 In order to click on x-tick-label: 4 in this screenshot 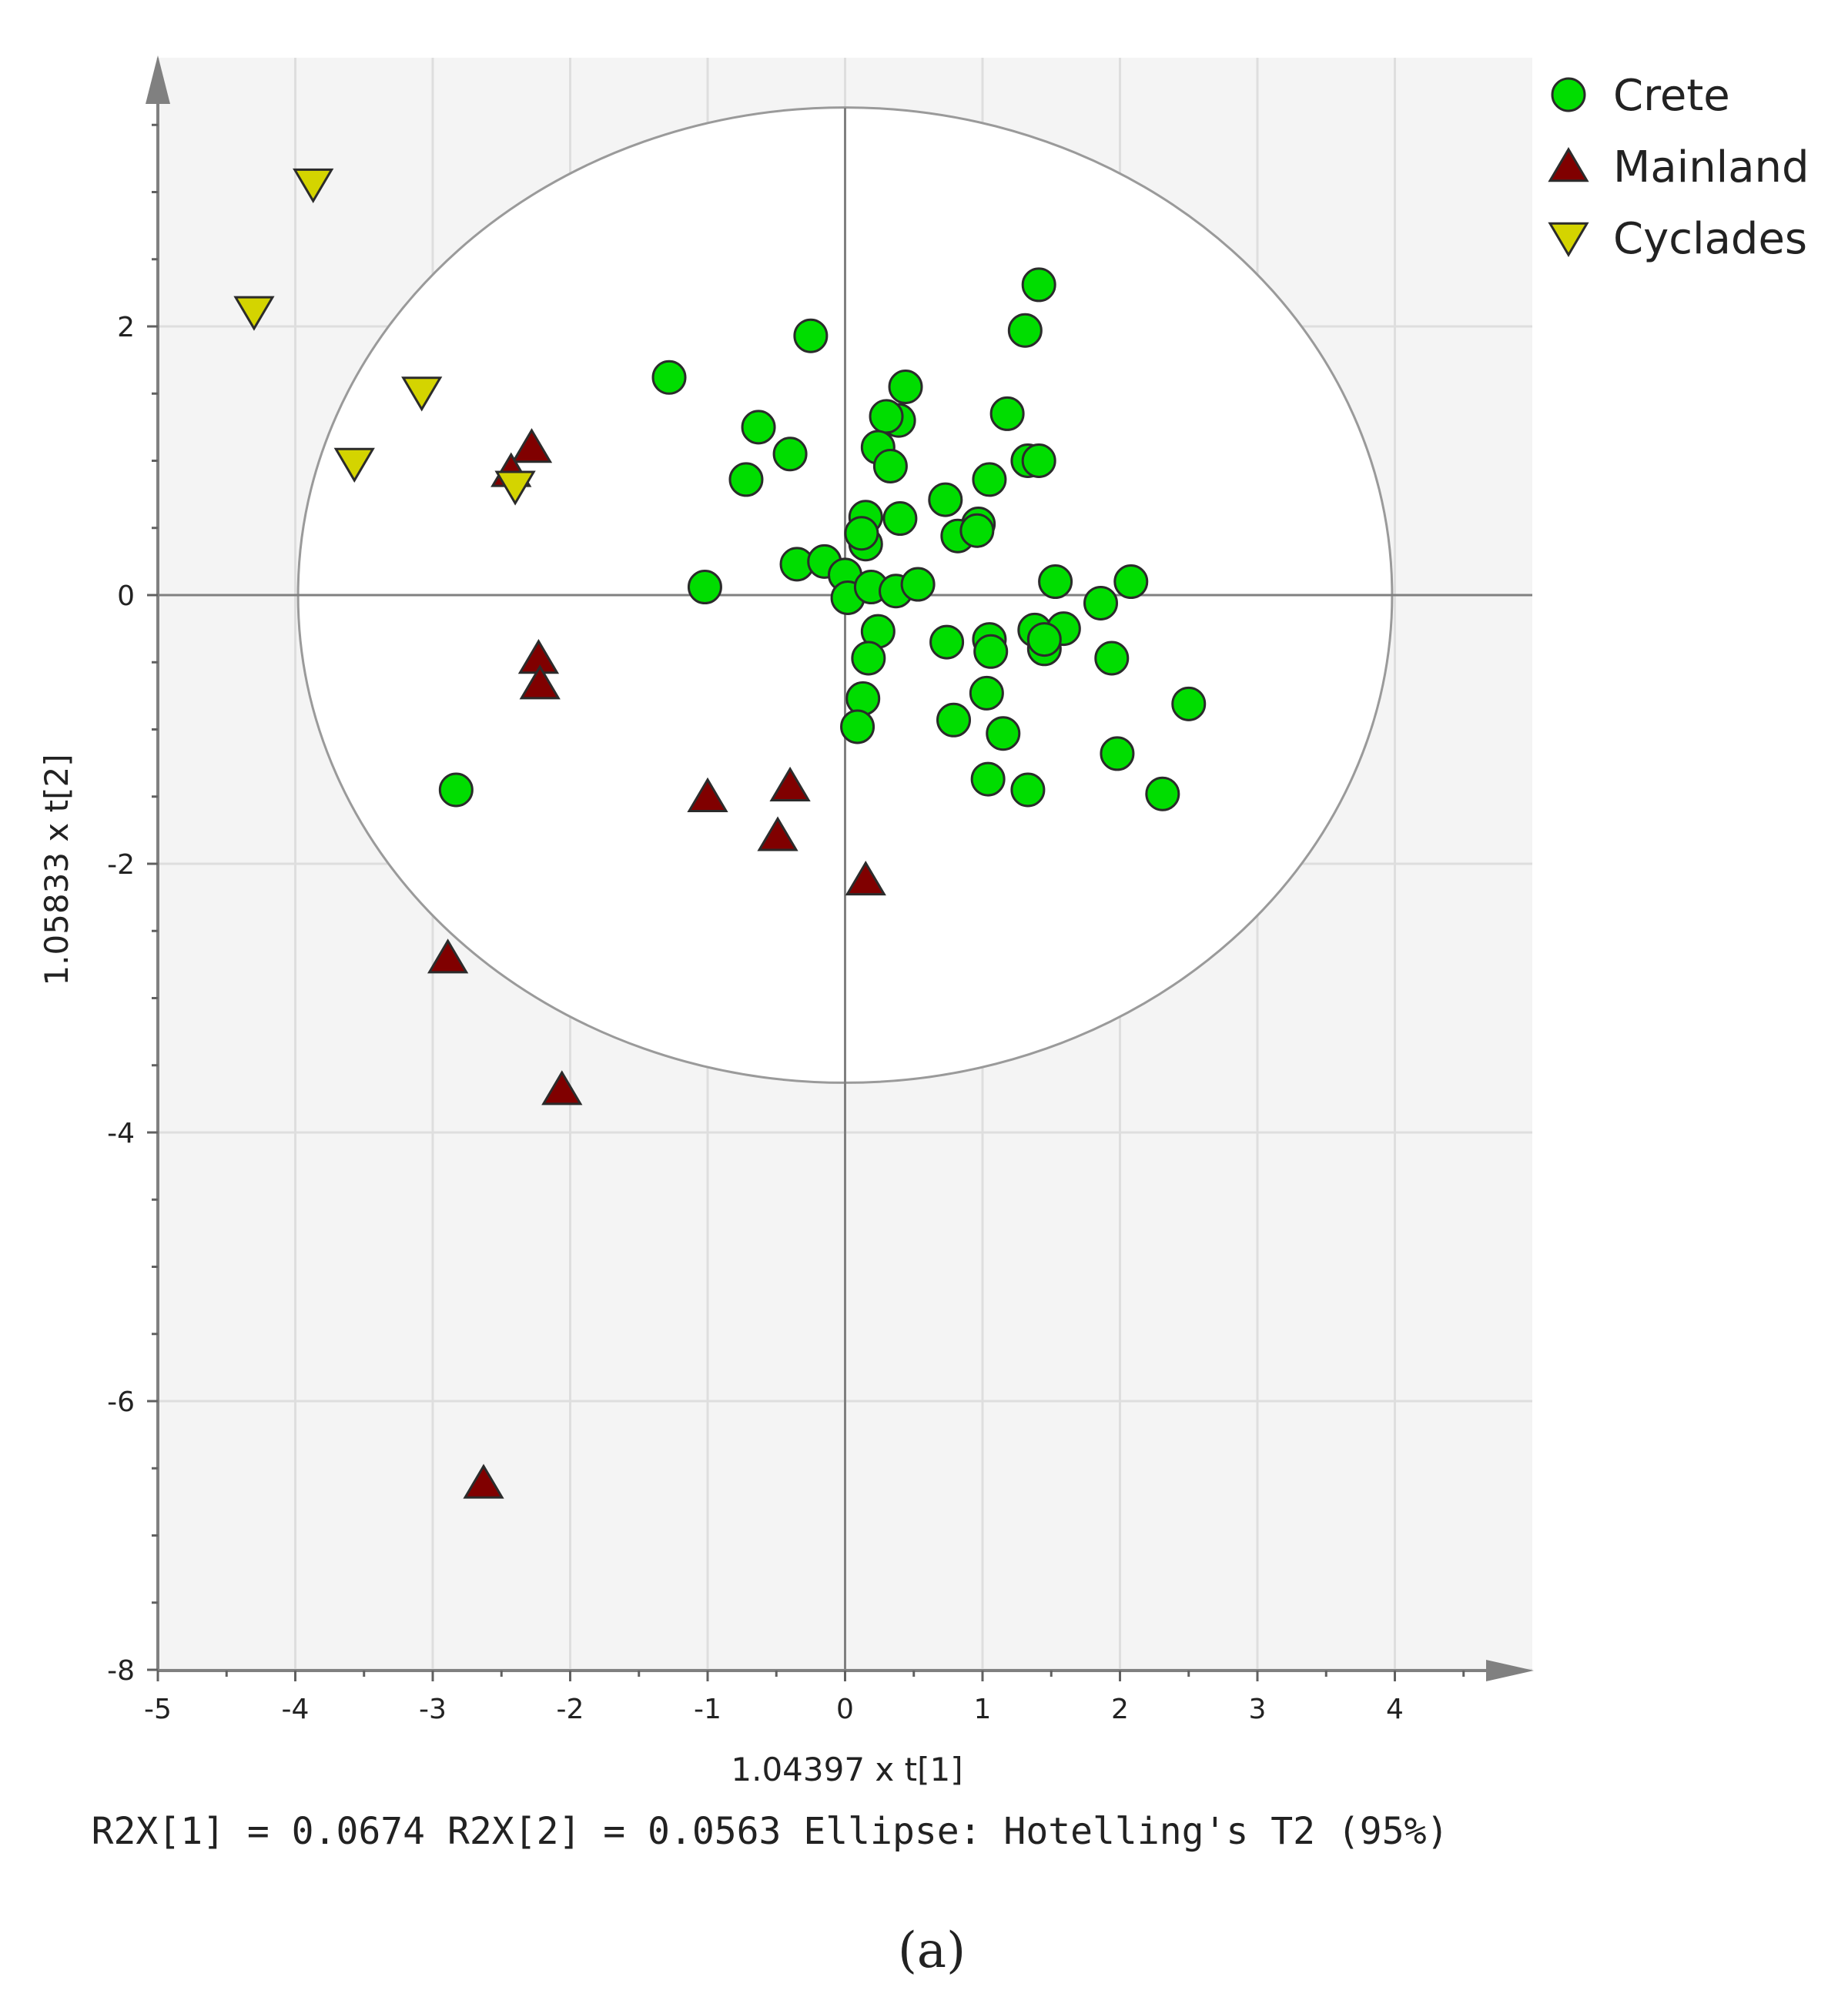, I will do `click(1395, 1709)`.